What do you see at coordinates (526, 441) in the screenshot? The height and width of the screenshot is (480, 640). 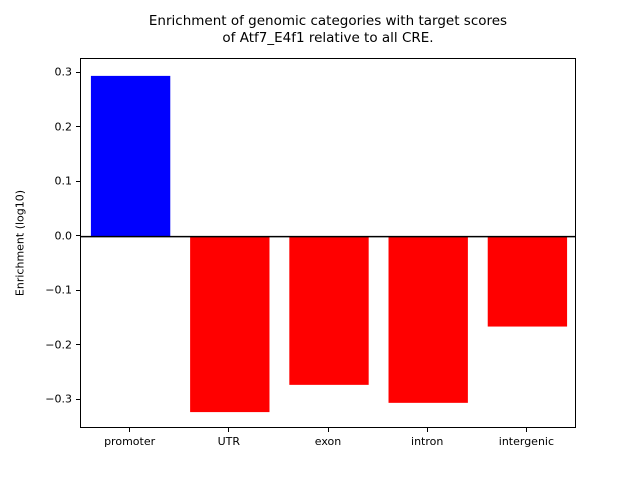 I see `x-tick-label-intergenic: intergenic` at bounding box center [526, 441].